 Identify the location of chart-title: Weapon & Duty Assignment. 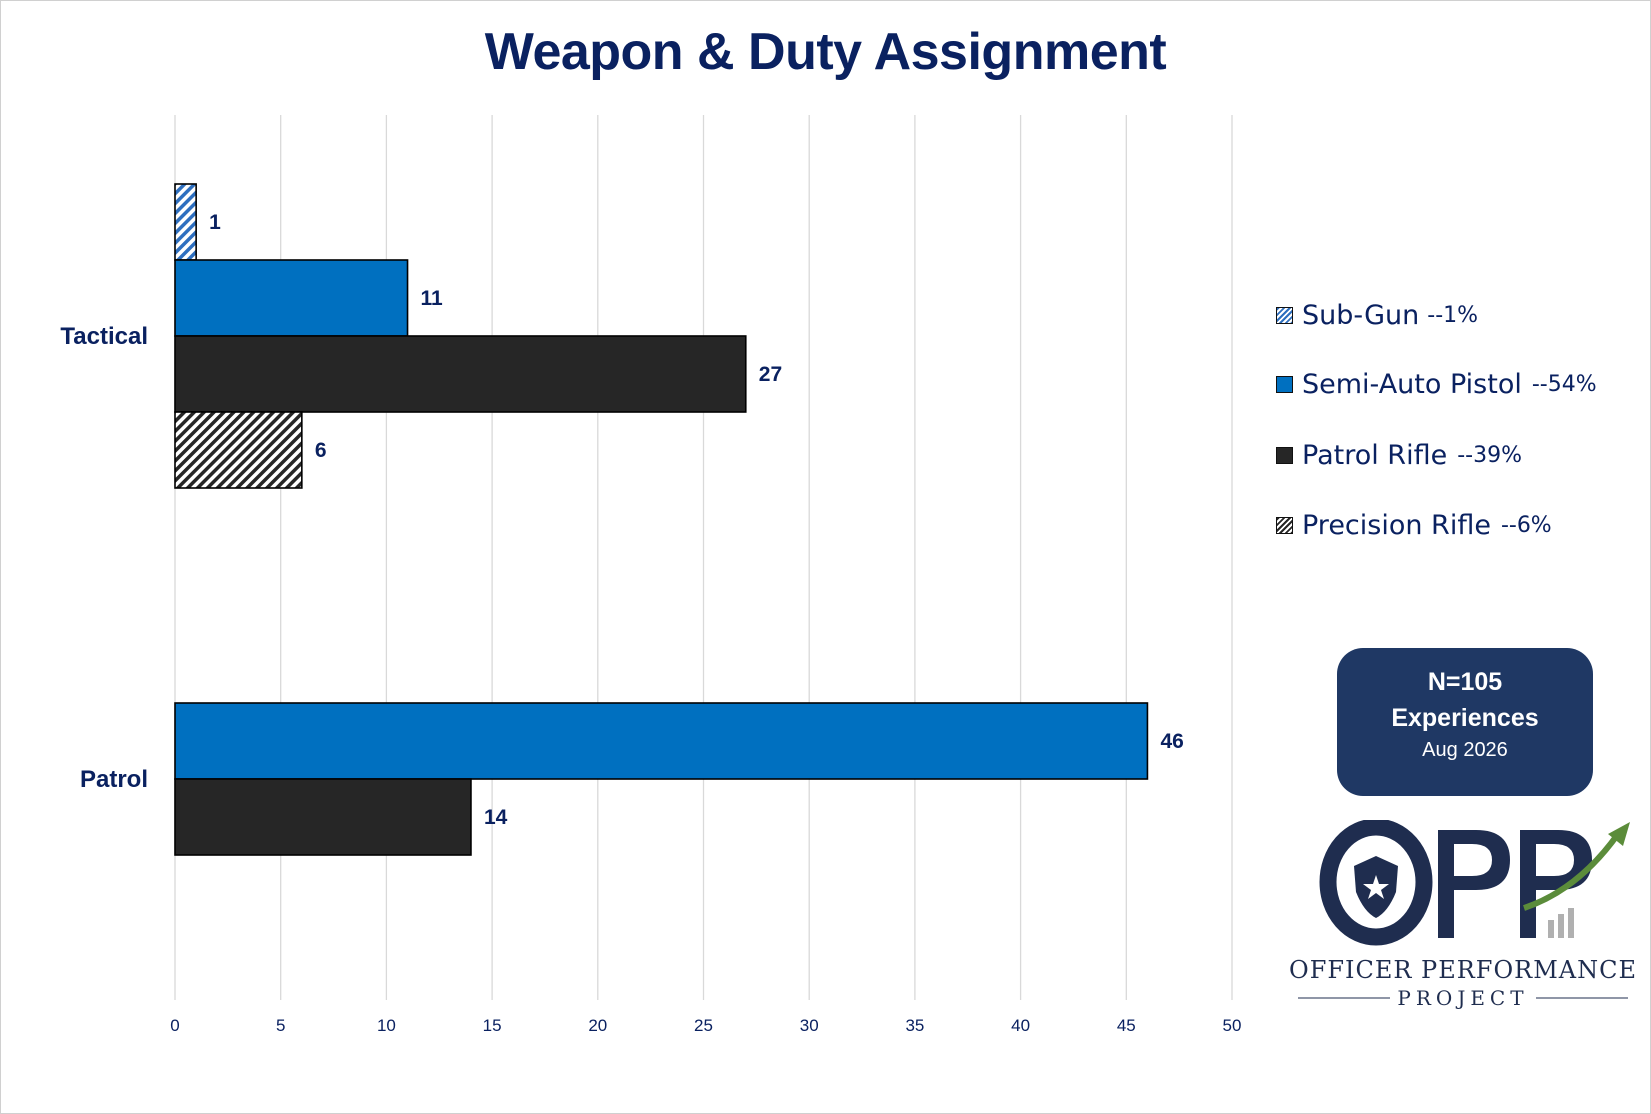
(825, 52).